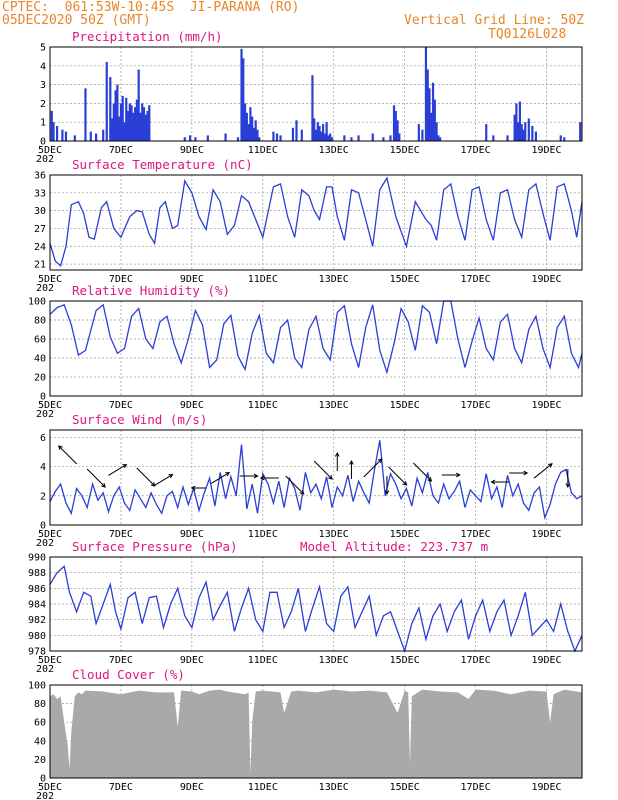 The image size is (618, 800). What do you see at coordinates (37, 589) in the screenshot?
I see `y-tick-label: 986` at bounding box center [37, 589].